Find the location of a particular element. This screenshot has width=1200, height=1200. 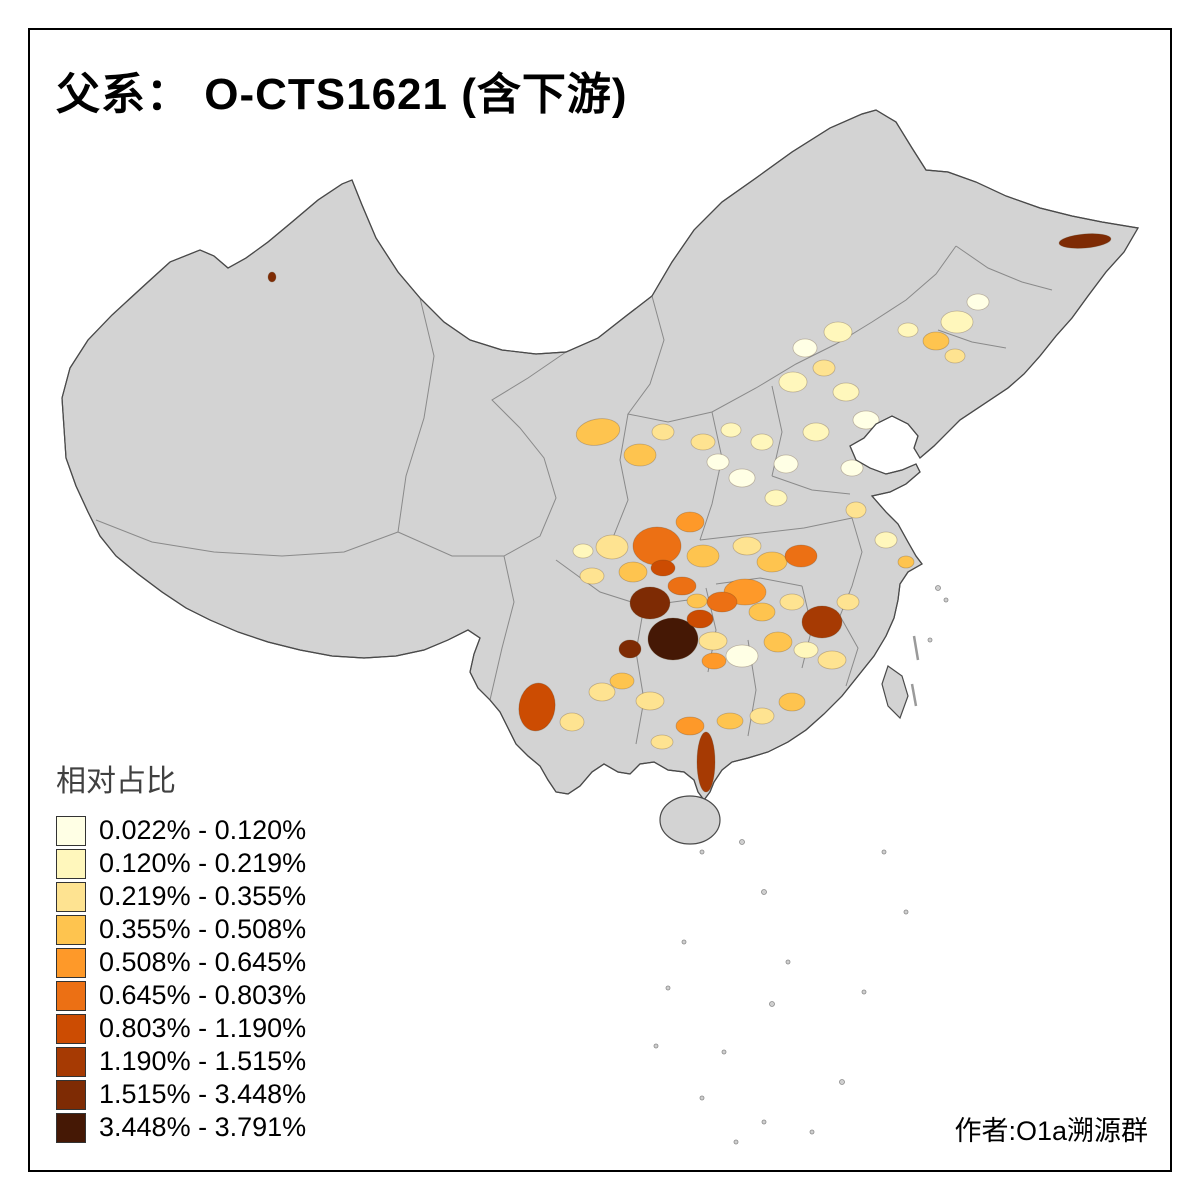

legend-label: 3.448% - 3.791% is located at coordinates (203, 1127).